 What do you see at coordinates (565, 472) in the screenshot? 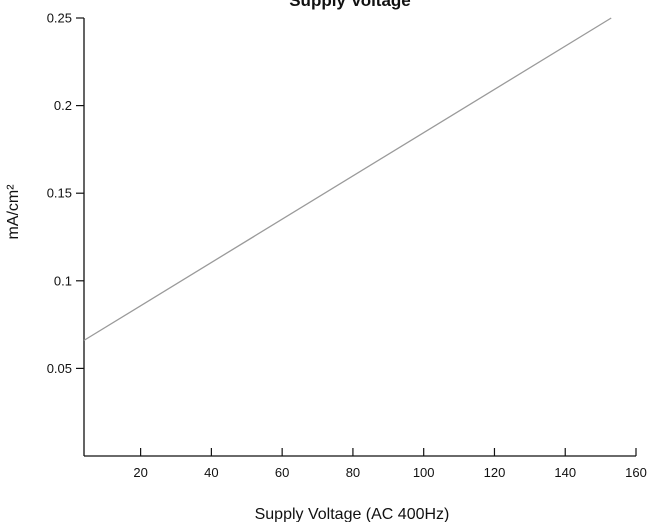
I see `x-tick-label: 140` at bounding box center [565, 472].